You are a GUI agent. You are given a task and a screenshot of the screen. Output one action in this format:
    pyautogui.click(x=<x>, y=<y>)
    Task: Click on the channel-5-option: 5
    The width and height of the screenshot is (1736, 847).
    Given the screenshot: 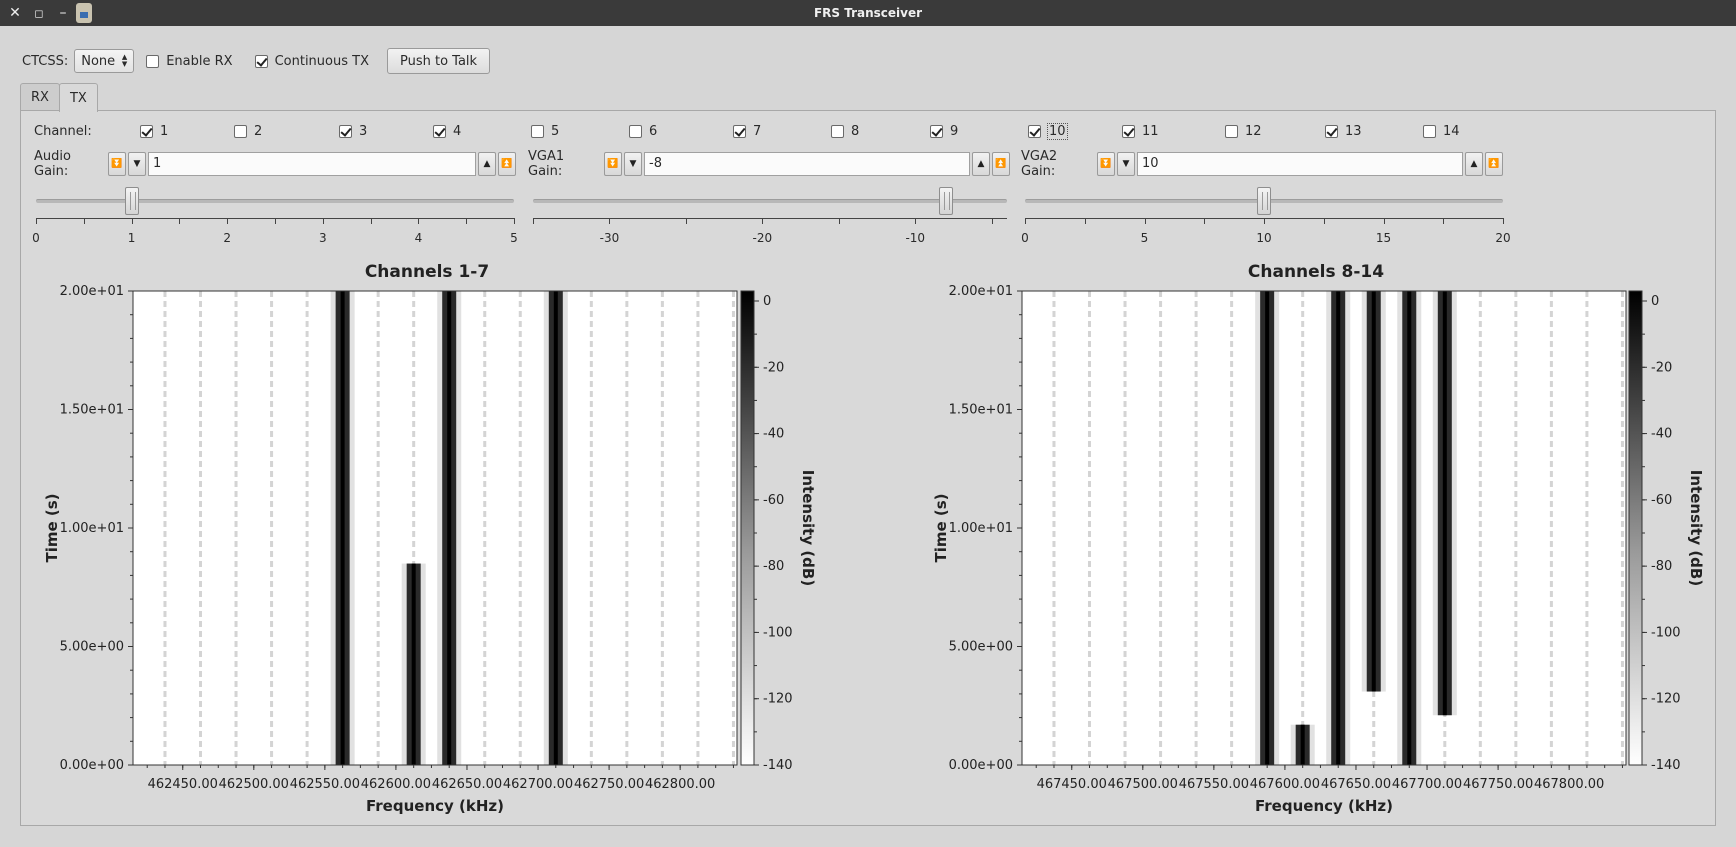 What is the action you would take?
    pyautogui.click(x=545, y=131)
    